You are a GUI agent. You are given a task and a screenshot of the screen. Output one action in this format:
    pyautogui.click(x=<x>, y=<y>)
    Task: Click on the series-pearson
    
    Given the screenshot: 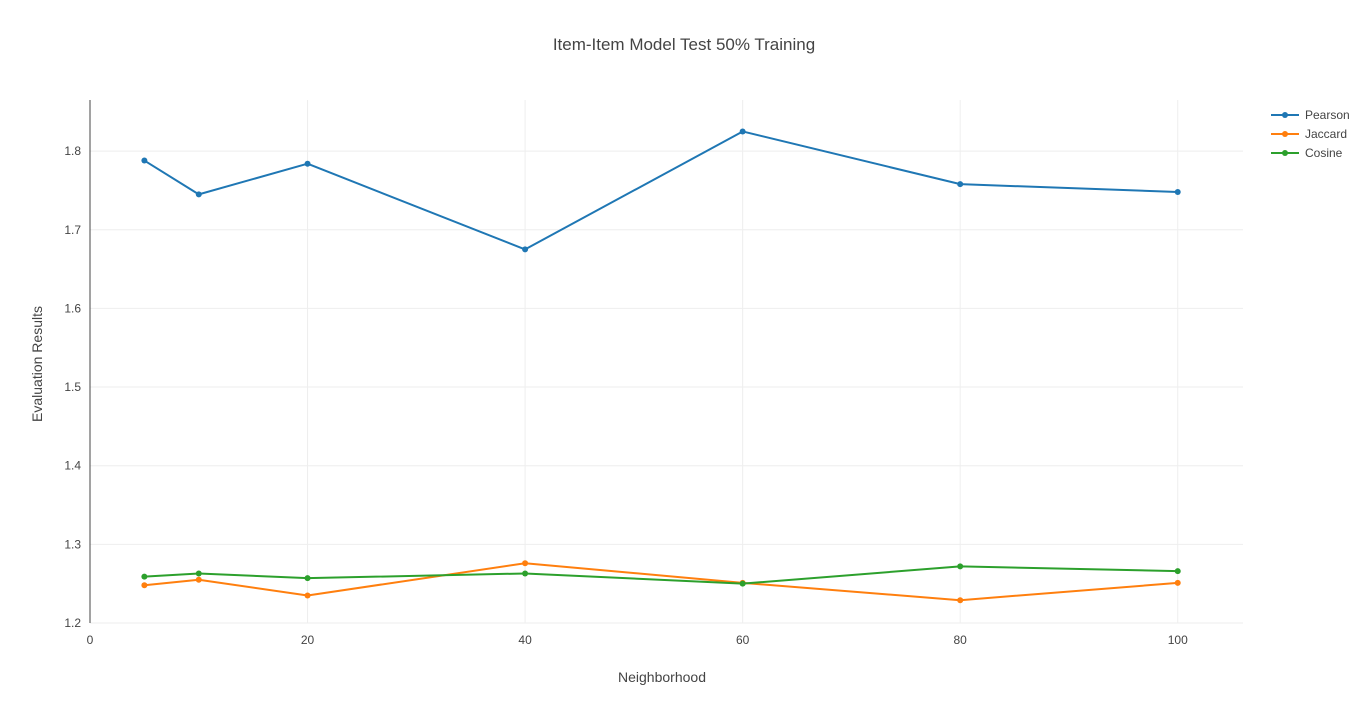 What is the action you would take?
    pyautogui.click(x=661, y=190)
    